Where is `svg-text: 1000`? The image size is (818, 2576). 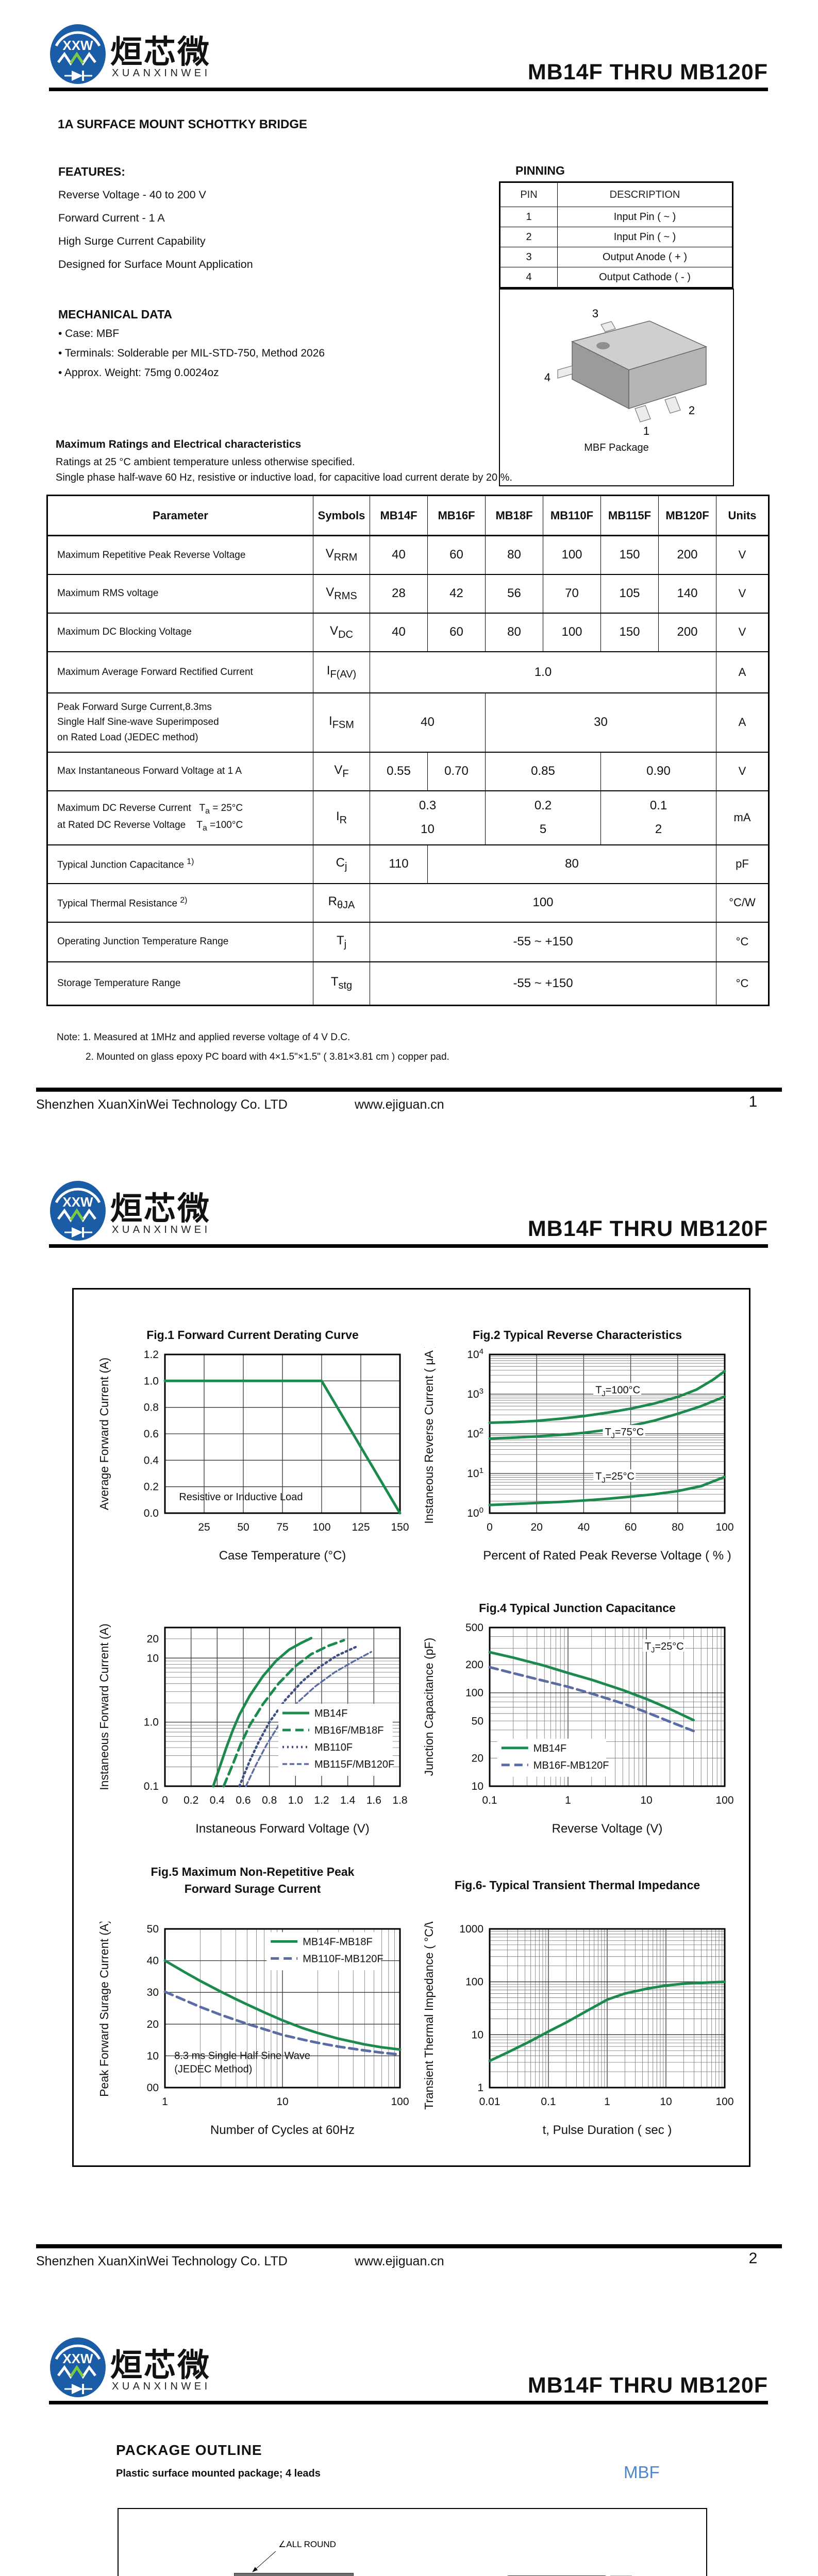 svg-text: 1000 is located at coordinates (471, 1929).